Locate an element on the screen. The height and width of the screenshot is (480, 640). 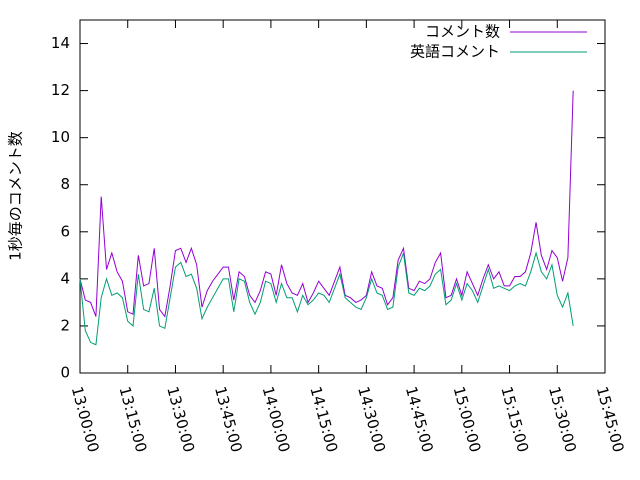
x-tick-label: 13:15:00 is located at coordinates (133, 420).